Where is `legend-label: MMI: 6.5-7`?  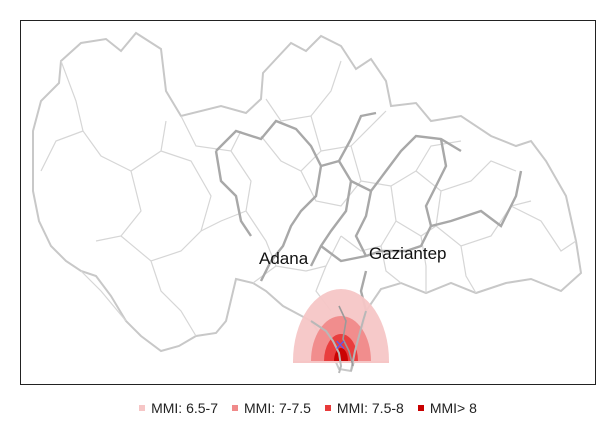
legend-label: MMI: 6.5-7 is located at coordinates (184, 408).